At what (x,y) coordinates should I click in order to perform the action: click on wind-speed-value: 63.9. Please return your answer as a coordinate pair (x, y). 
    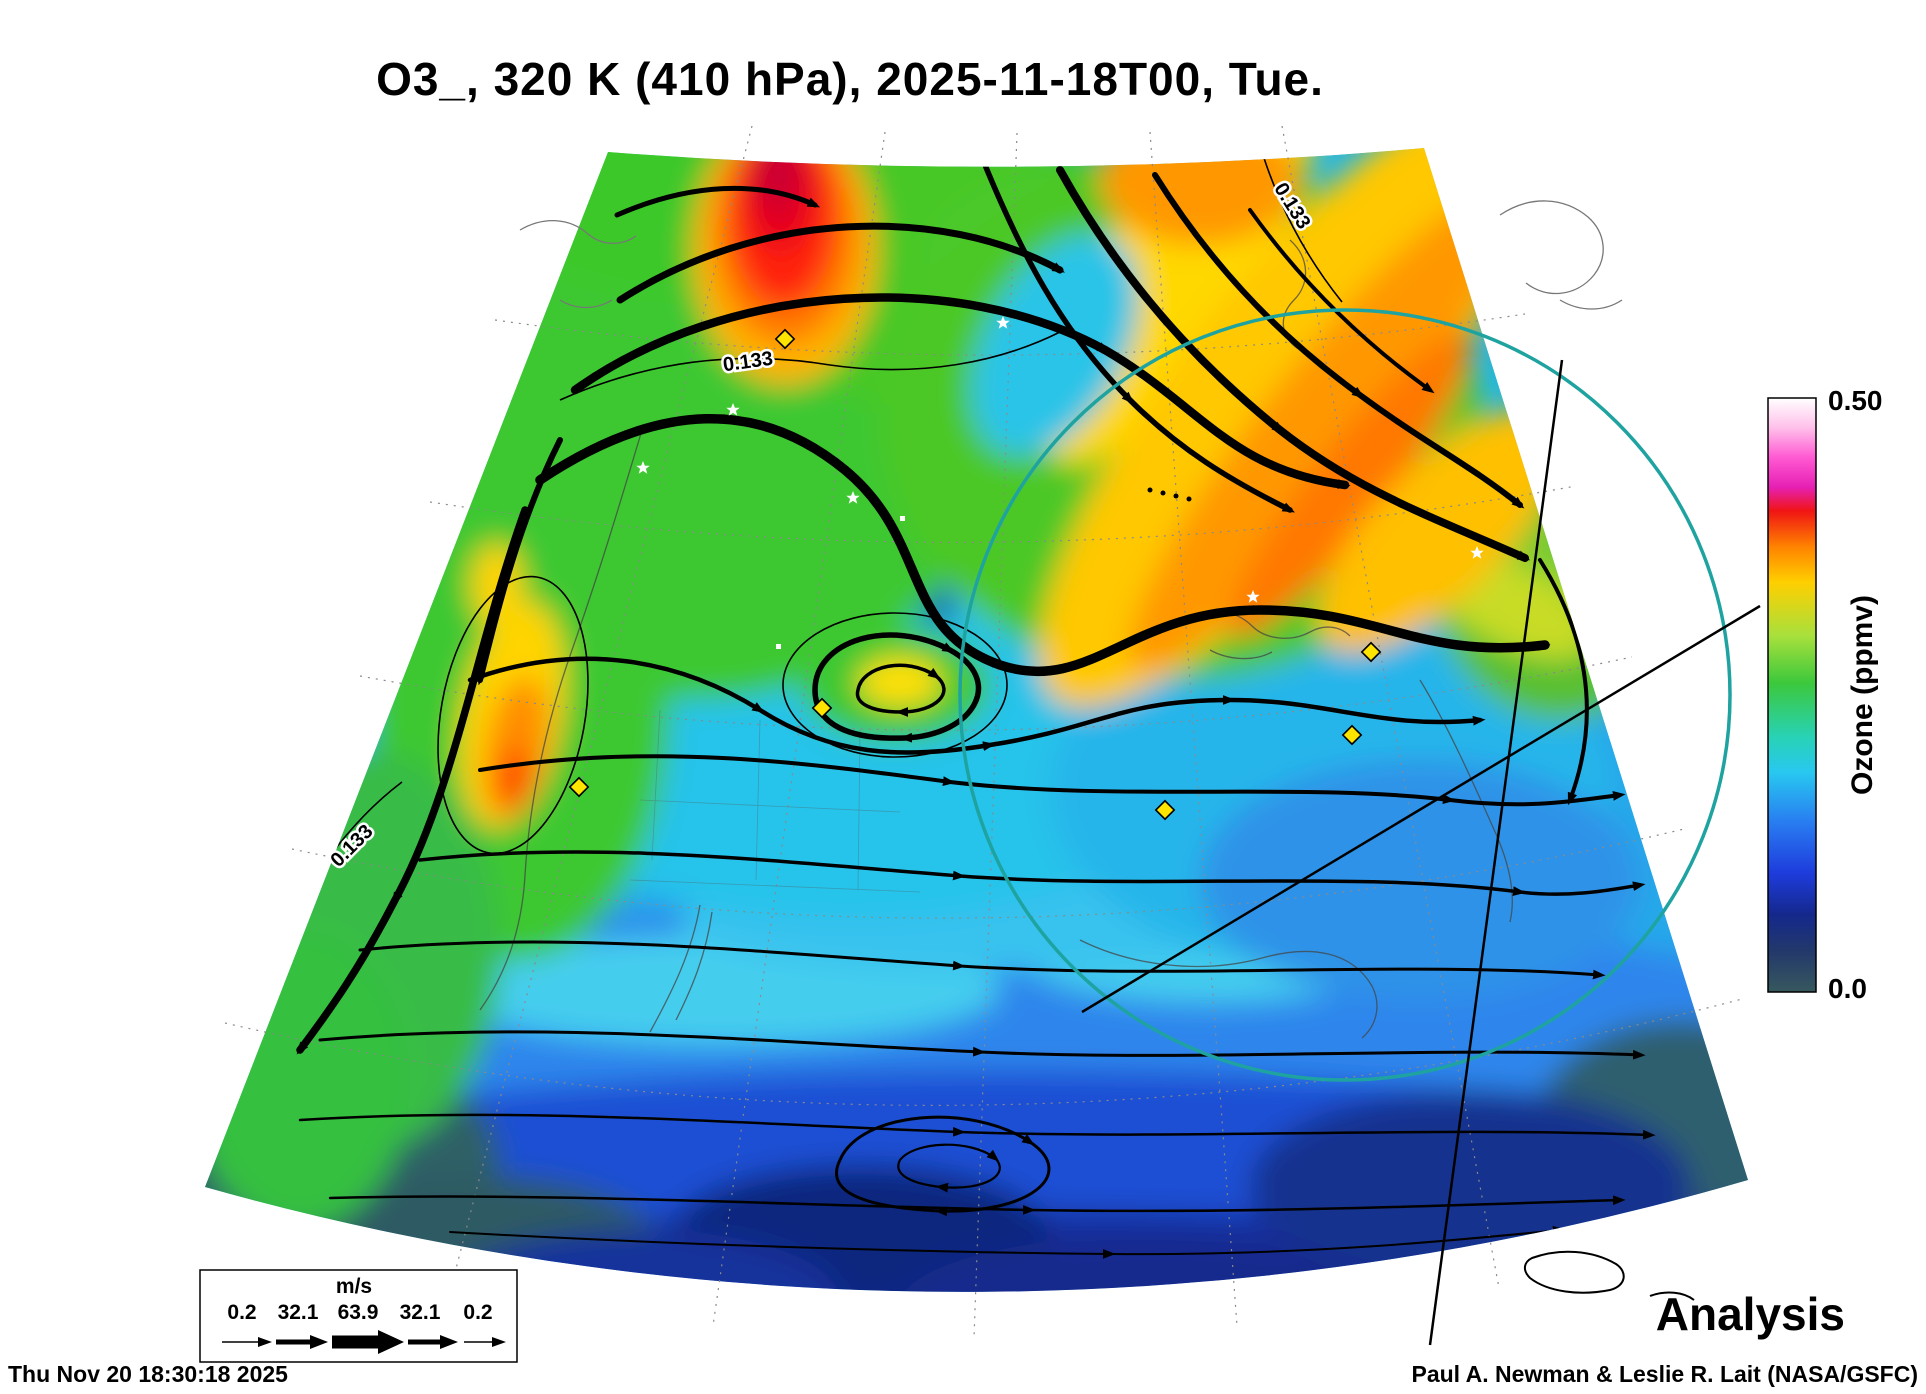
    Looking at the image, I should click on (358, 1312).